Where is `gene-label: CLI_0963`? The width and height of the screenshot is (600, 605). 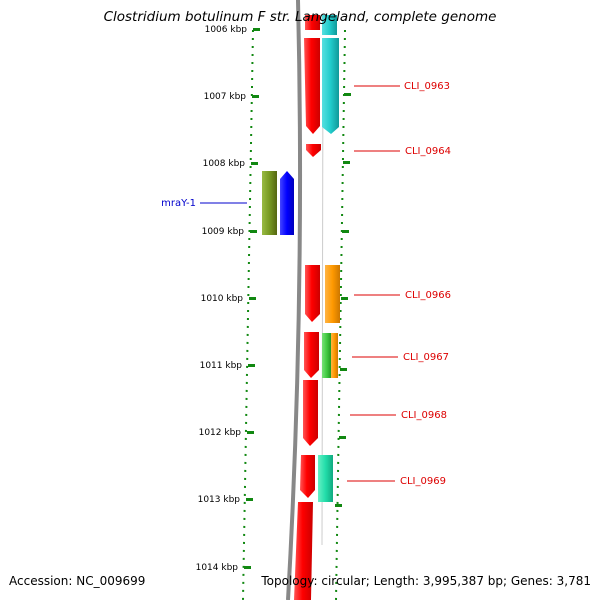 gene-label: CLI_0963 is located at coordinates (427, 86).